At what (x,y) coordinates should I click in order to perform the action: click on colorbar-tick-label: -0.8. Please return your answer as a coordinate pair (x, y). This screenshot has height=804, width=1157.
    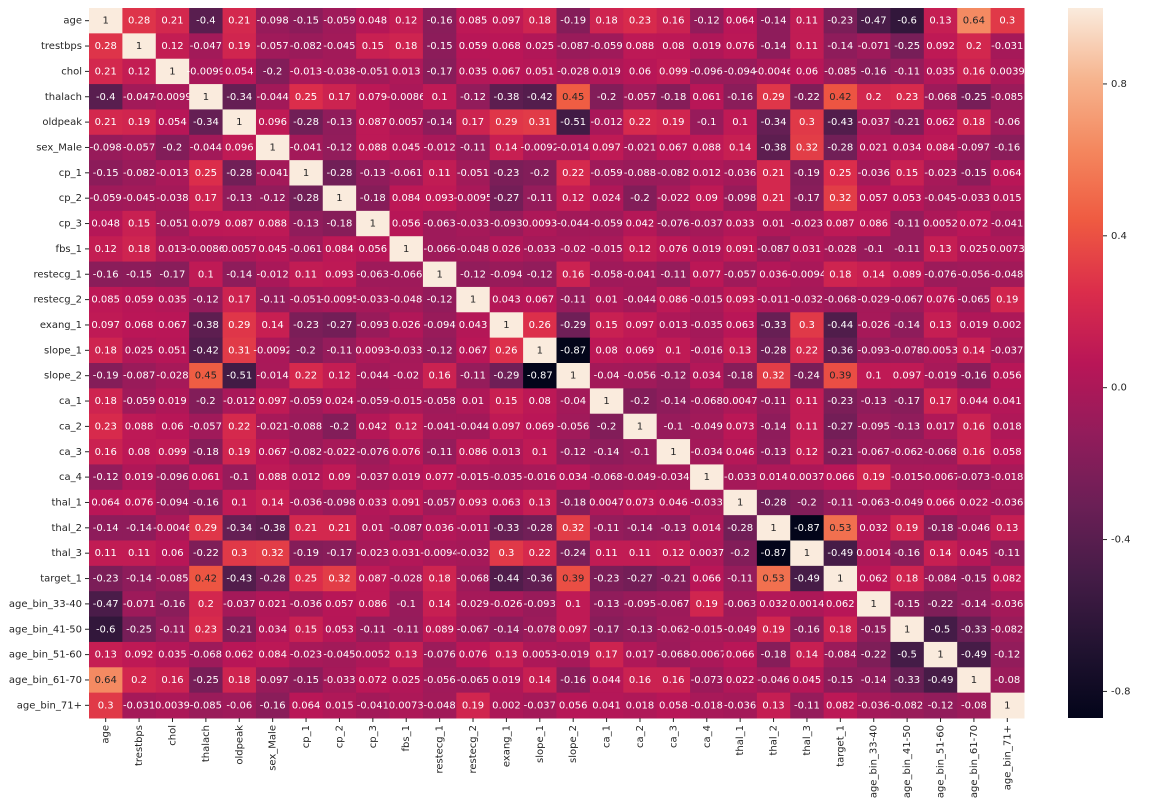
    Looking at the image, I should click on (1121, 691).